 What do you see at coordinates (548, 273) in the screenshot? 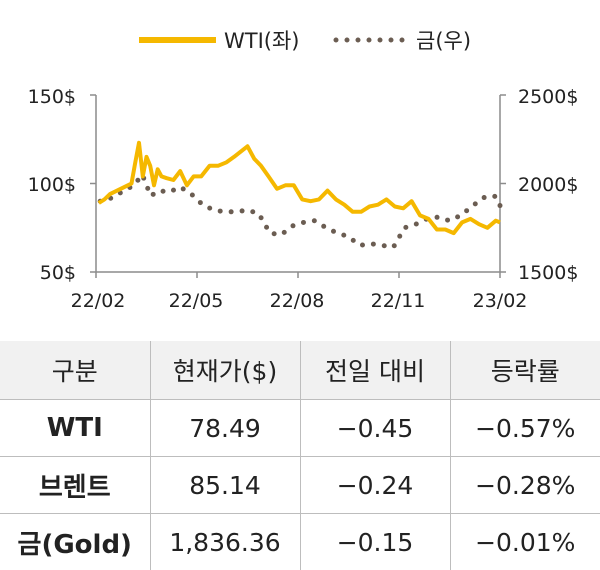
I see `y-right-tick-label: 1500$` at bounding box center [548, 273].